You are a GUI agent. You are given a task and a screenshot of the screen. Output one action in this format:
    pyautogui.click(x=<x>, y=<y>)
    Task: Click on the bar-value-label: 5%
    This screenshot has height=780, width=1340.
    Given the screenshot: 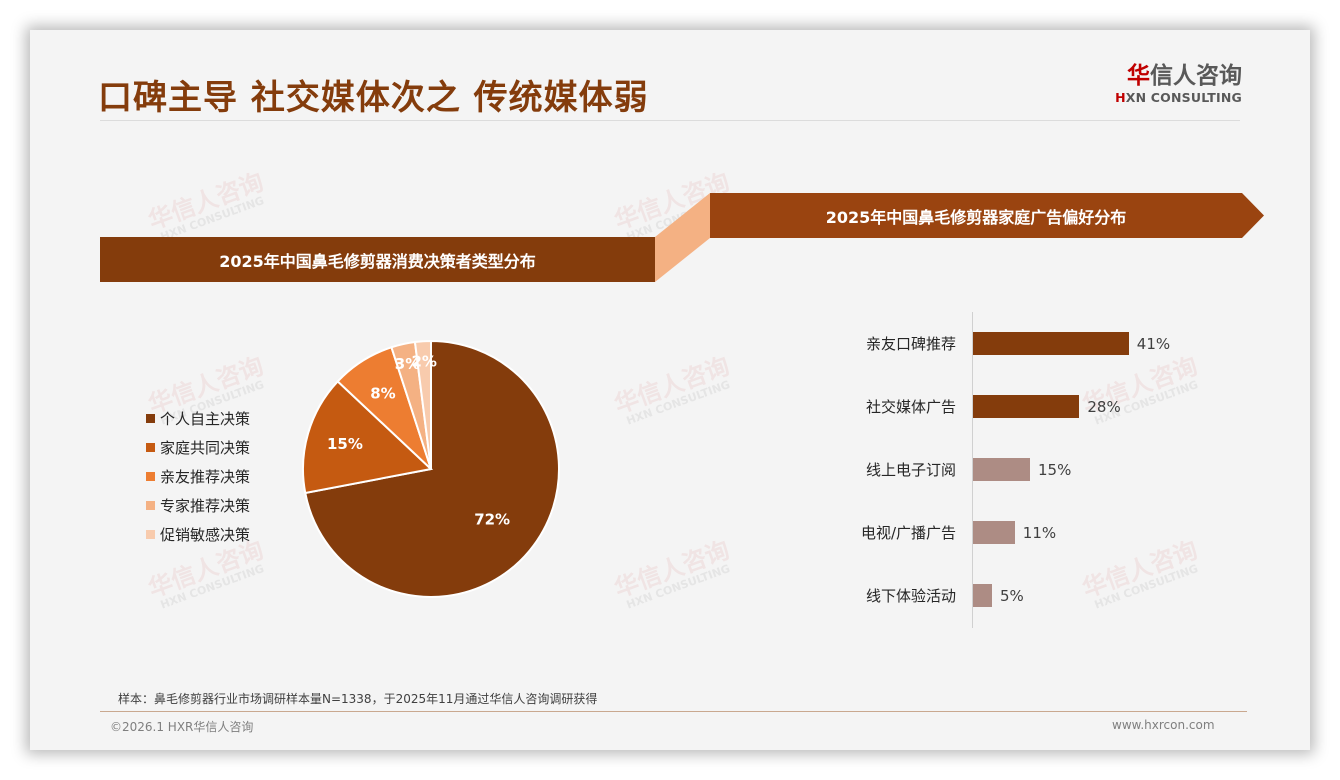 What is the action you would take?
    pyautogui.click(x=1012, y=596)
    